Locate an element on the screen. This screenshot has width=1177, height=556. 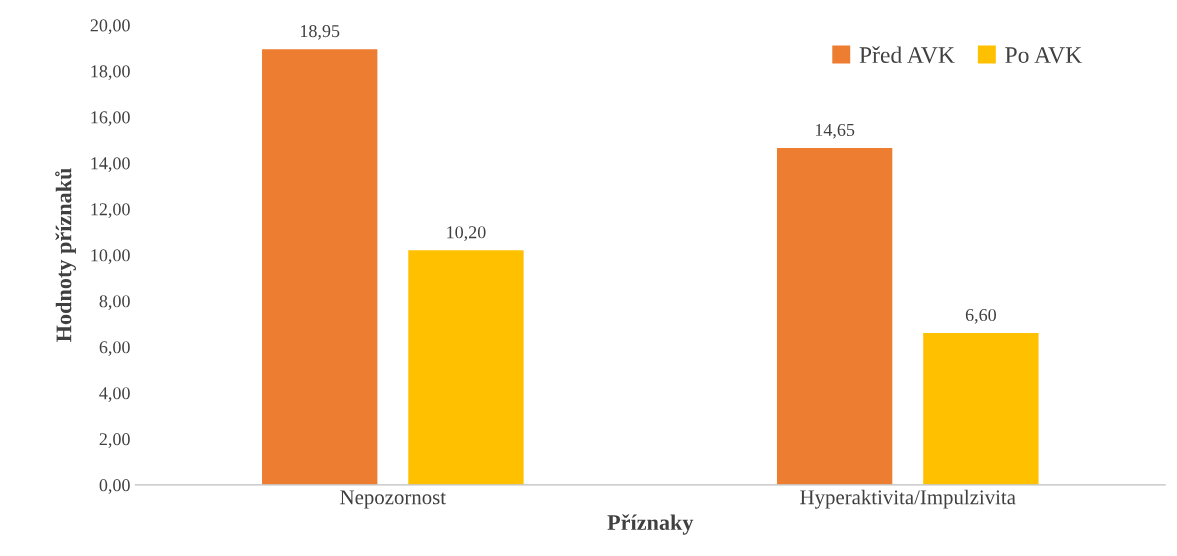
y-axis-title: Hodnoty příznaků is located at coordinates (65, 255).